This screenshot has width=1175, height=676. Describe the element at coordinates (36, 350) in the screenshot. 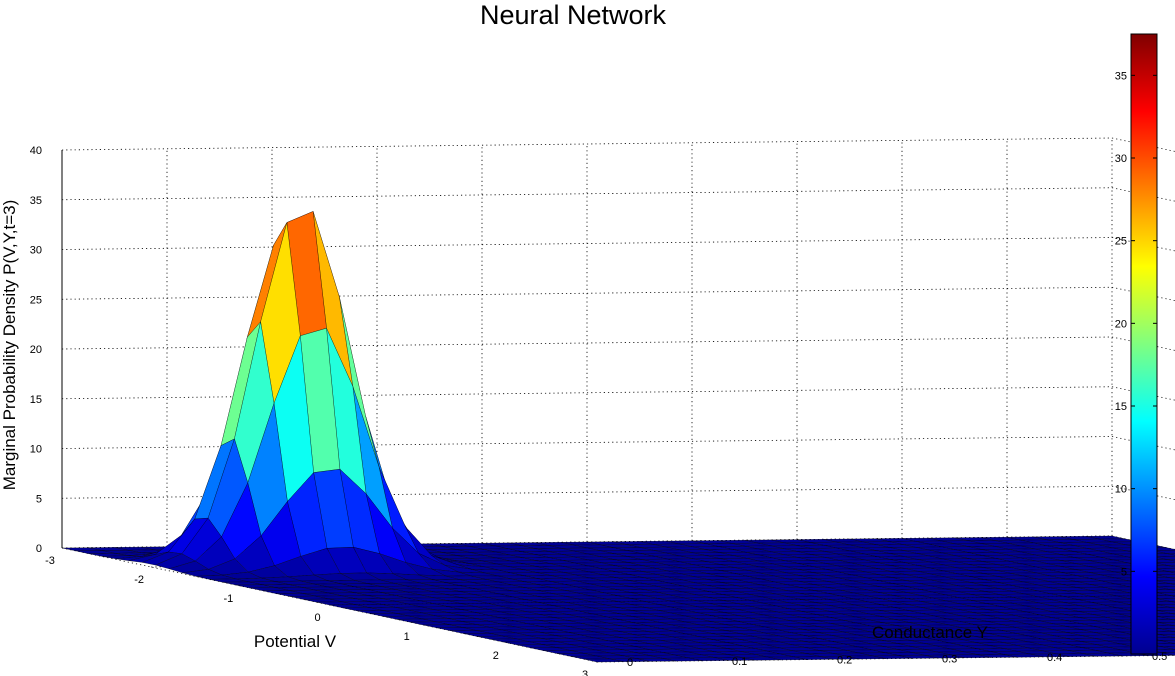

I see `z-tick-label: 20` at that location.